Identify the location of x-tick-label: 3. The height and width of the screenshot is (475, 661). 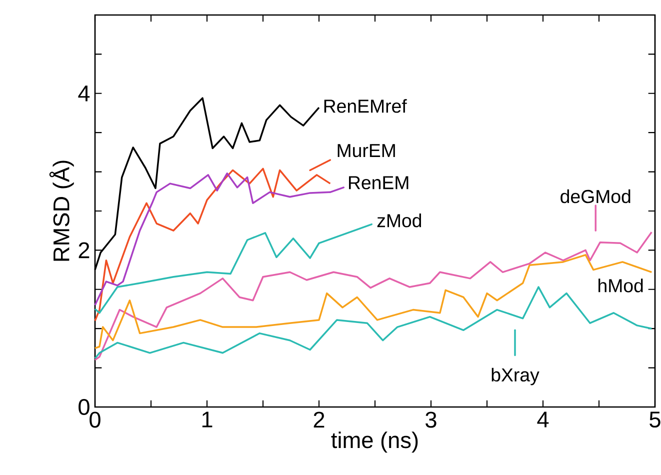
(431, 420).